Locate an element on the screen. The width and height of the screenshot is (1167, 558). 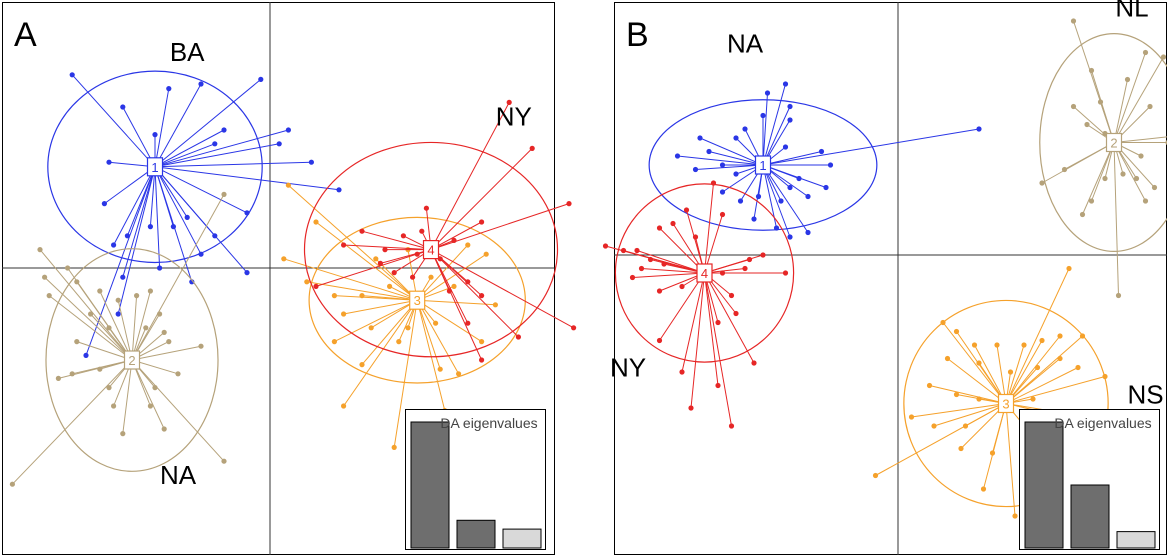
panel-a-eigen-title: DA eigenvalues is located at coordinates (488, 423).